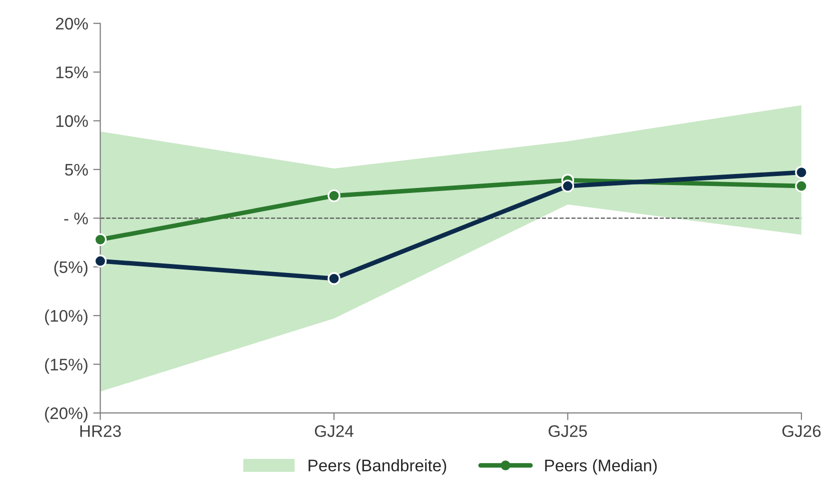  I want to click on y-tick-label: 5%, so click(76, 170).